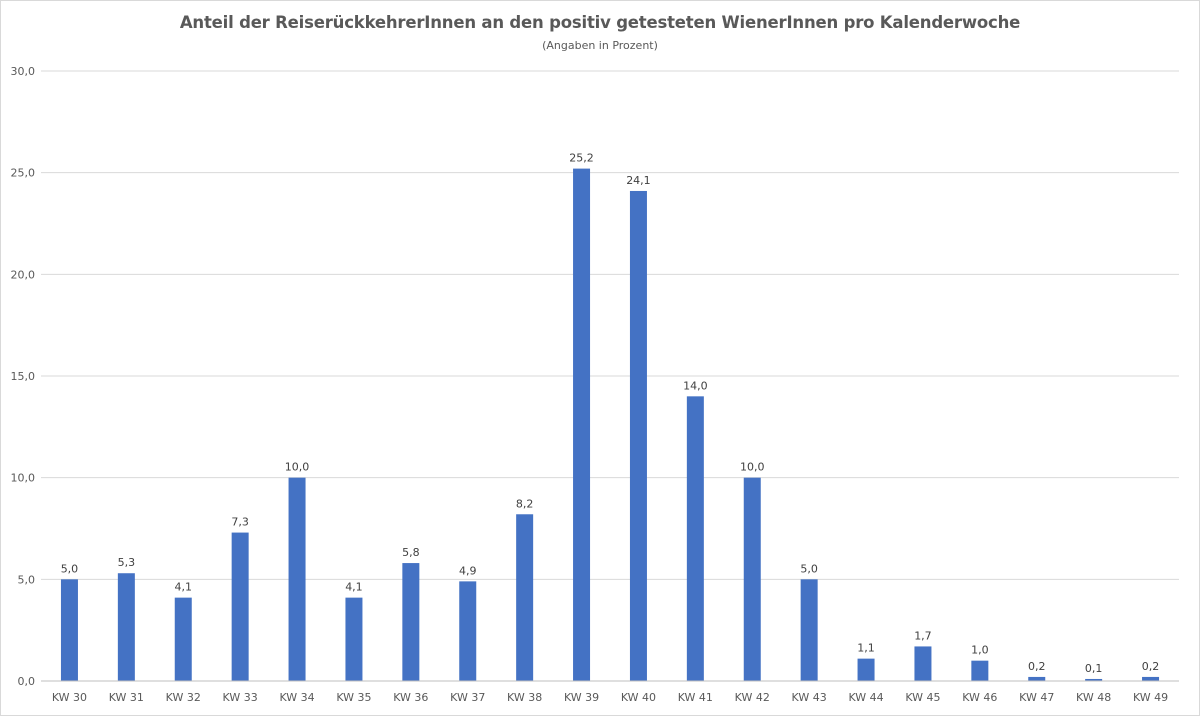 Image resolution: width=1200 pixels, height=716 pixels. I want to click on x-category-label: KW 41, so click(695, 697).